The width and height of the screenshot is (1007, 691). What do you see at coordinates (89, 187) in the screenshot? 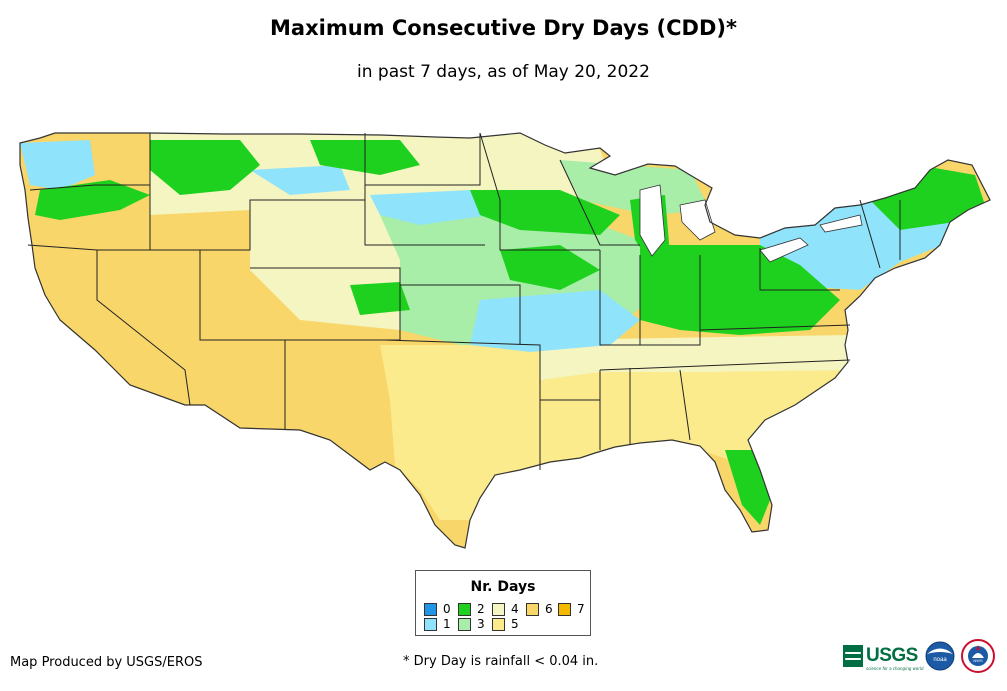
I see `border-wa-or` at bounding box center [89, 187].